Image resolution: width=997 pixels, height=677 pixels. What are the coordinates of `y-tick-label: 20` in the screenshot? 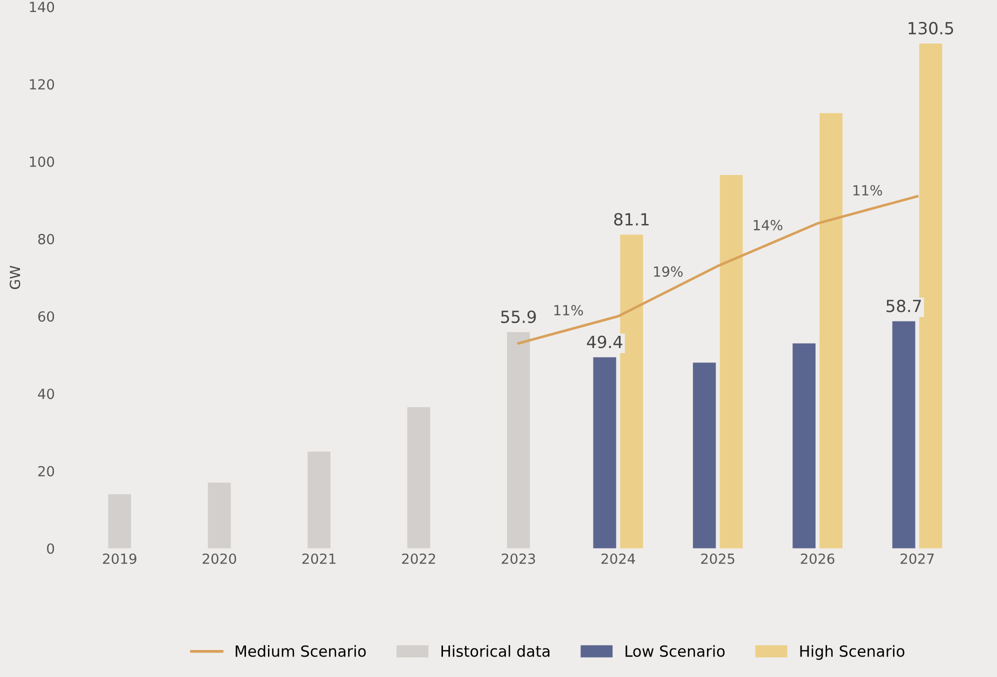 It's located at (46, 471).